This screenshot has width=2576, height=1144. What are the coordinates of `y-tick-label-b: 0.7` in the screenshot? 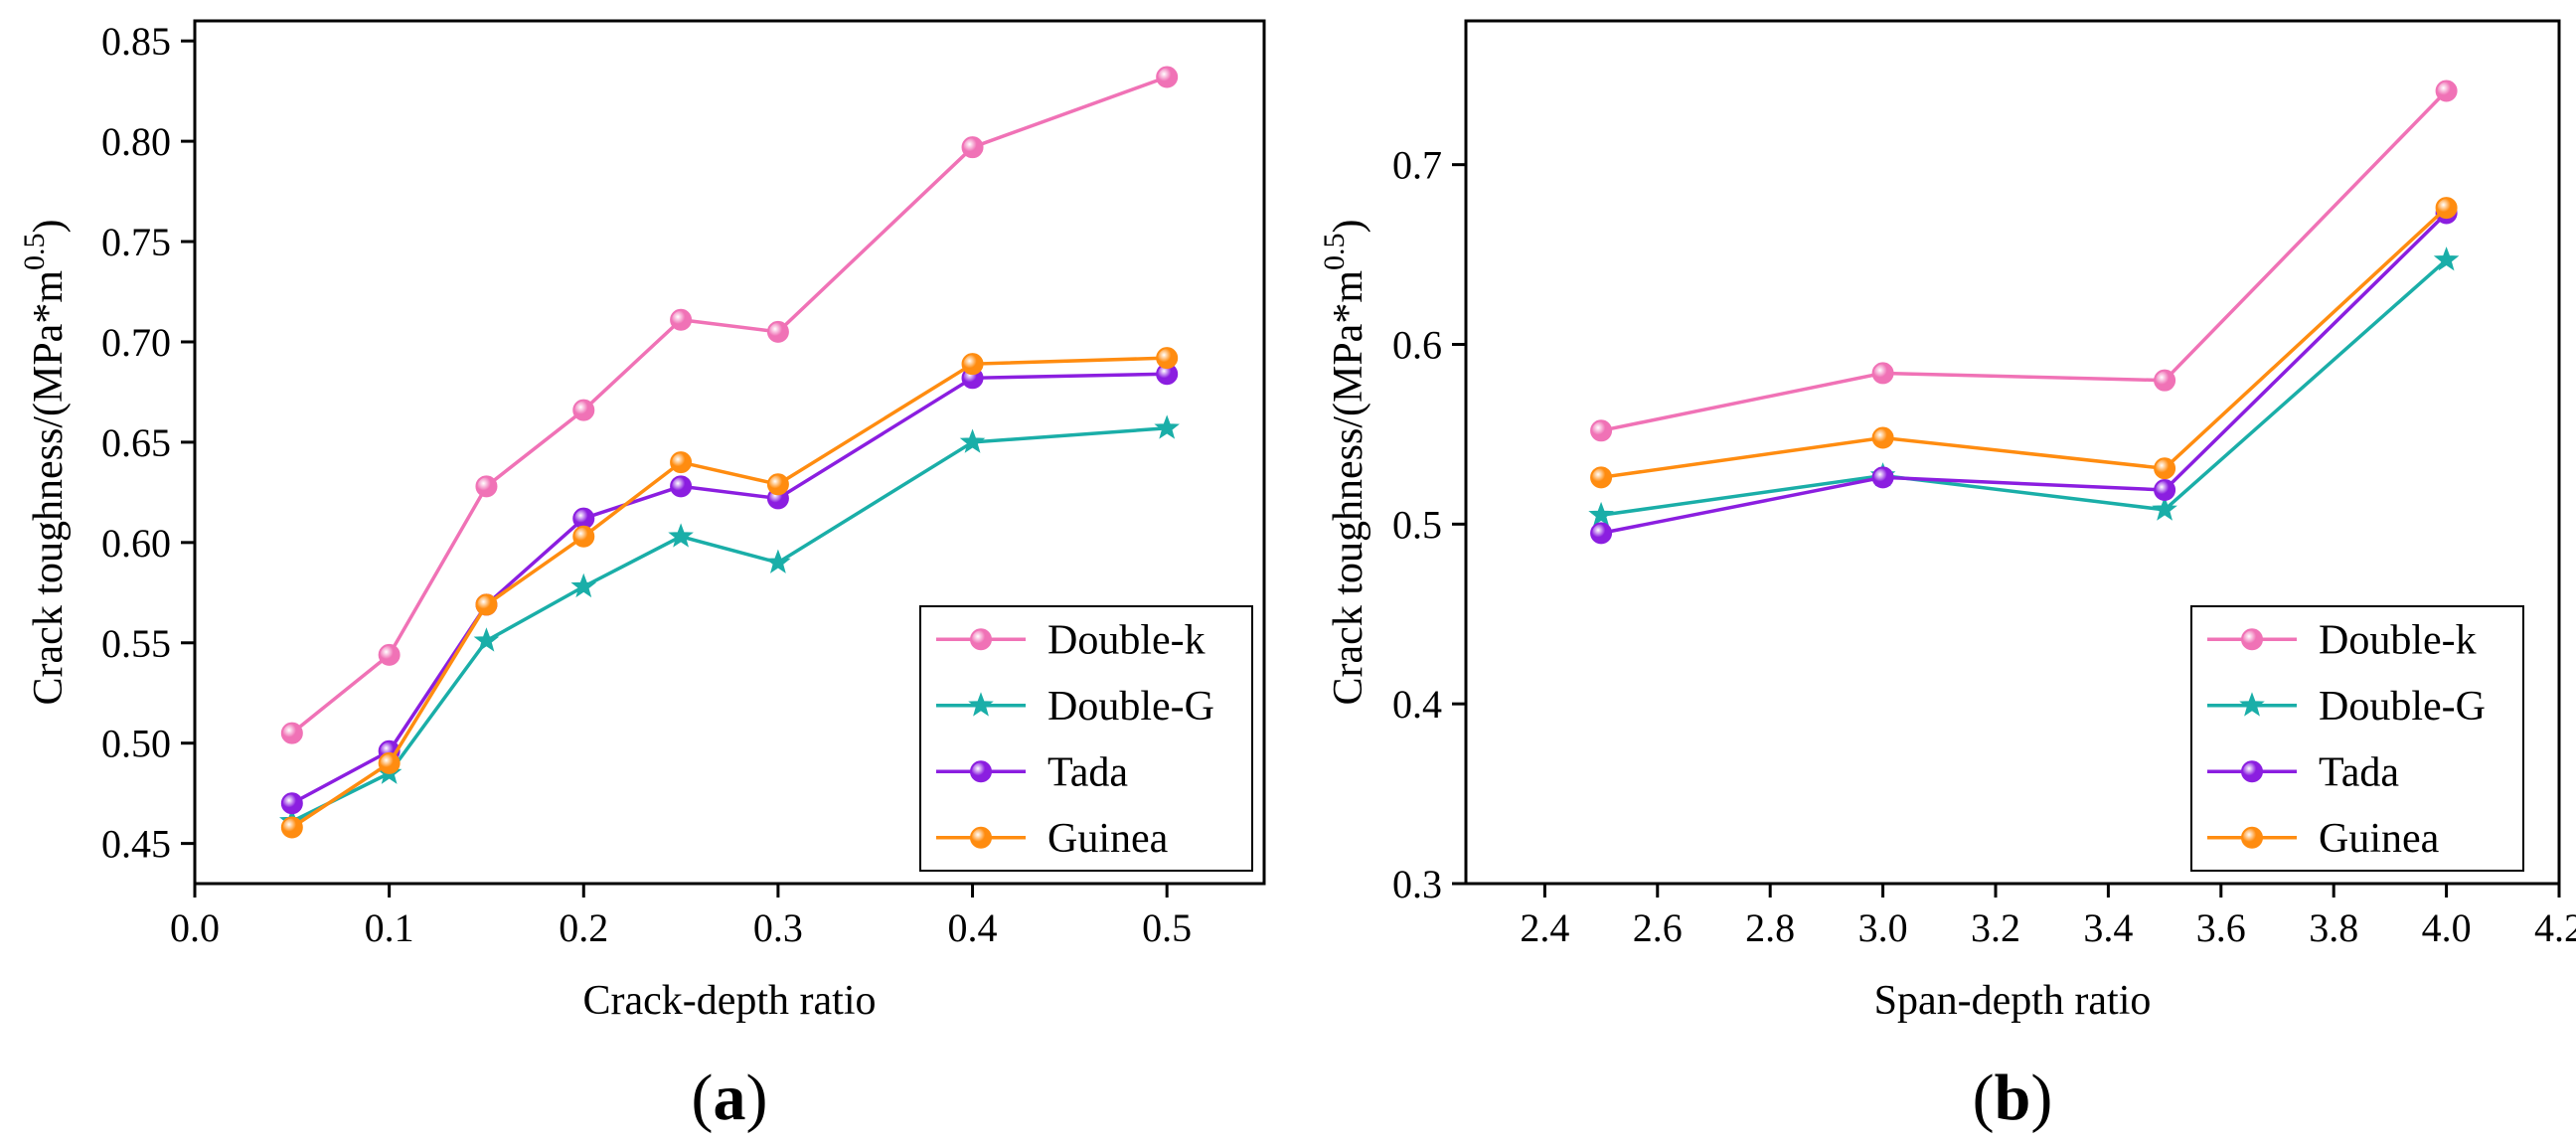 It's located at (1417, 165).